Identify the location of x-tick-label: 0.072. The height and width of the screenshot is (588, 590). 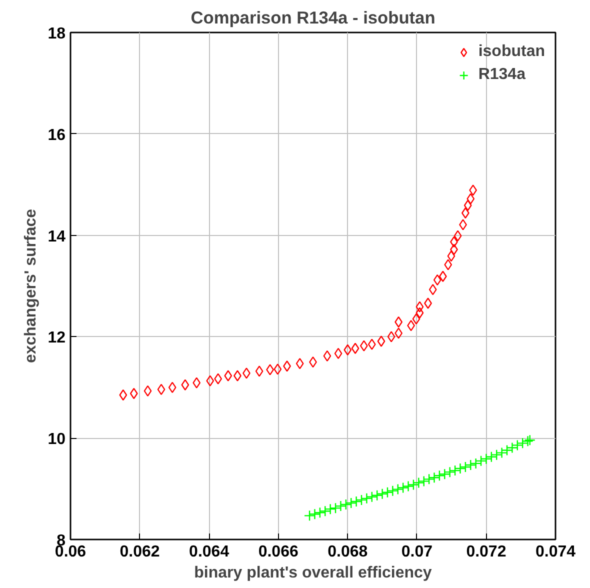
(486, 552).